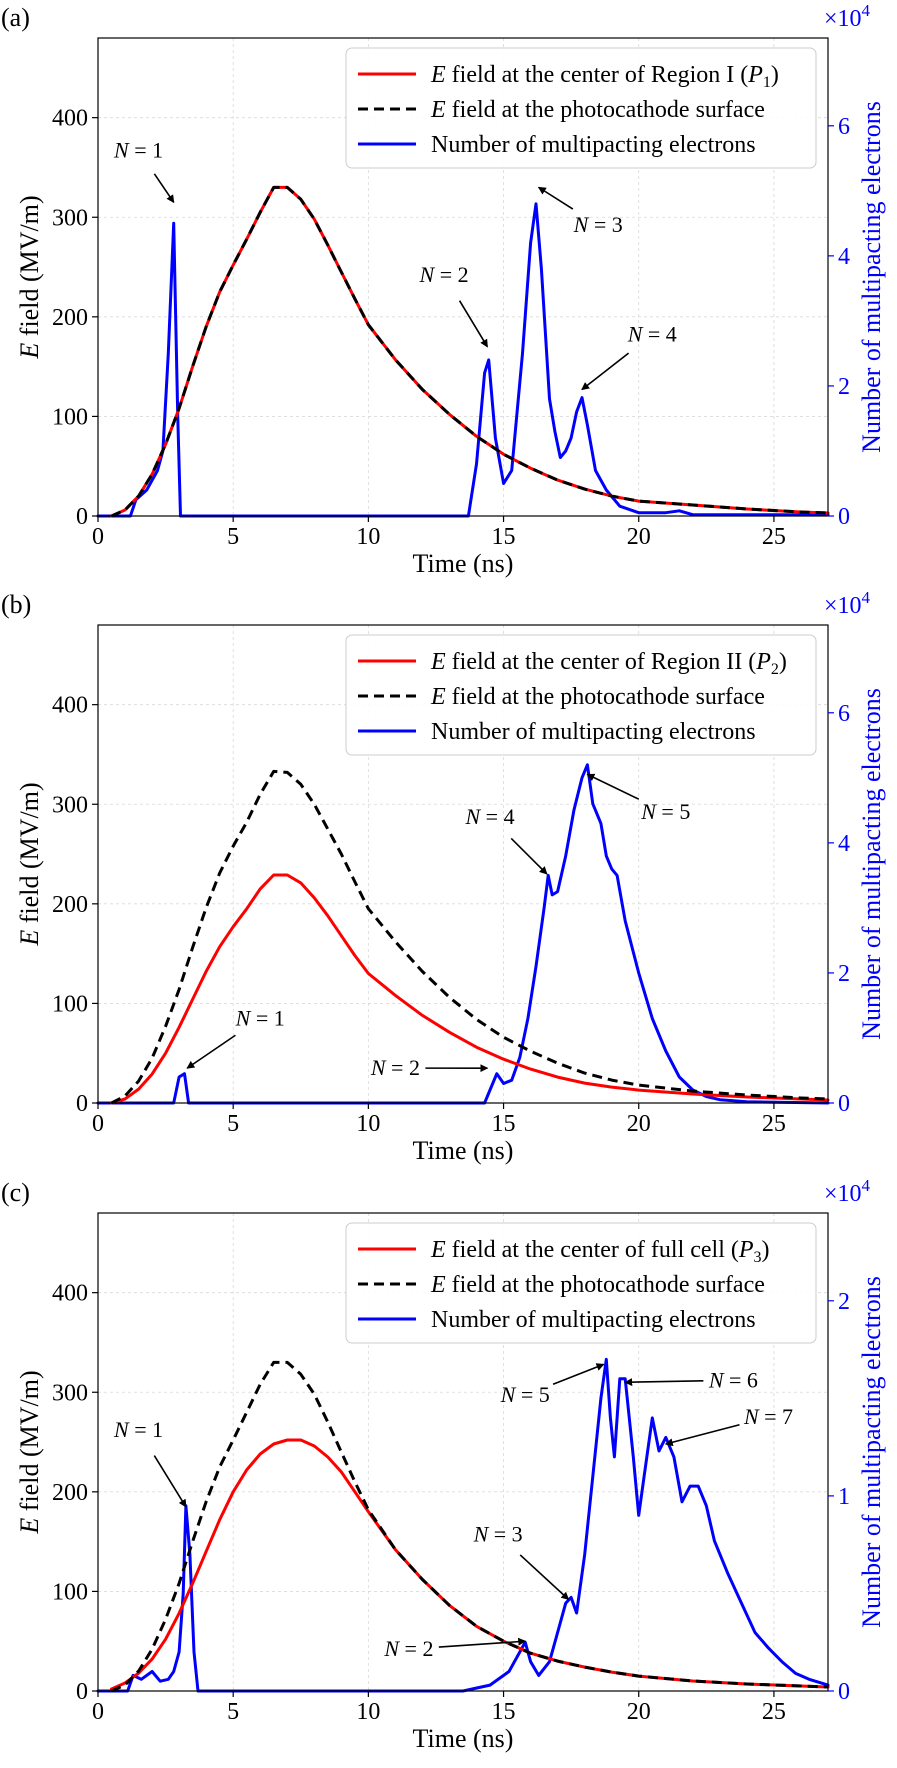 Image resolution: width=897 pixels, height=1768 pixels. Describe the element at coordinates (15, 17) in the screenshot. I see `panel-label: (a)` at that location.